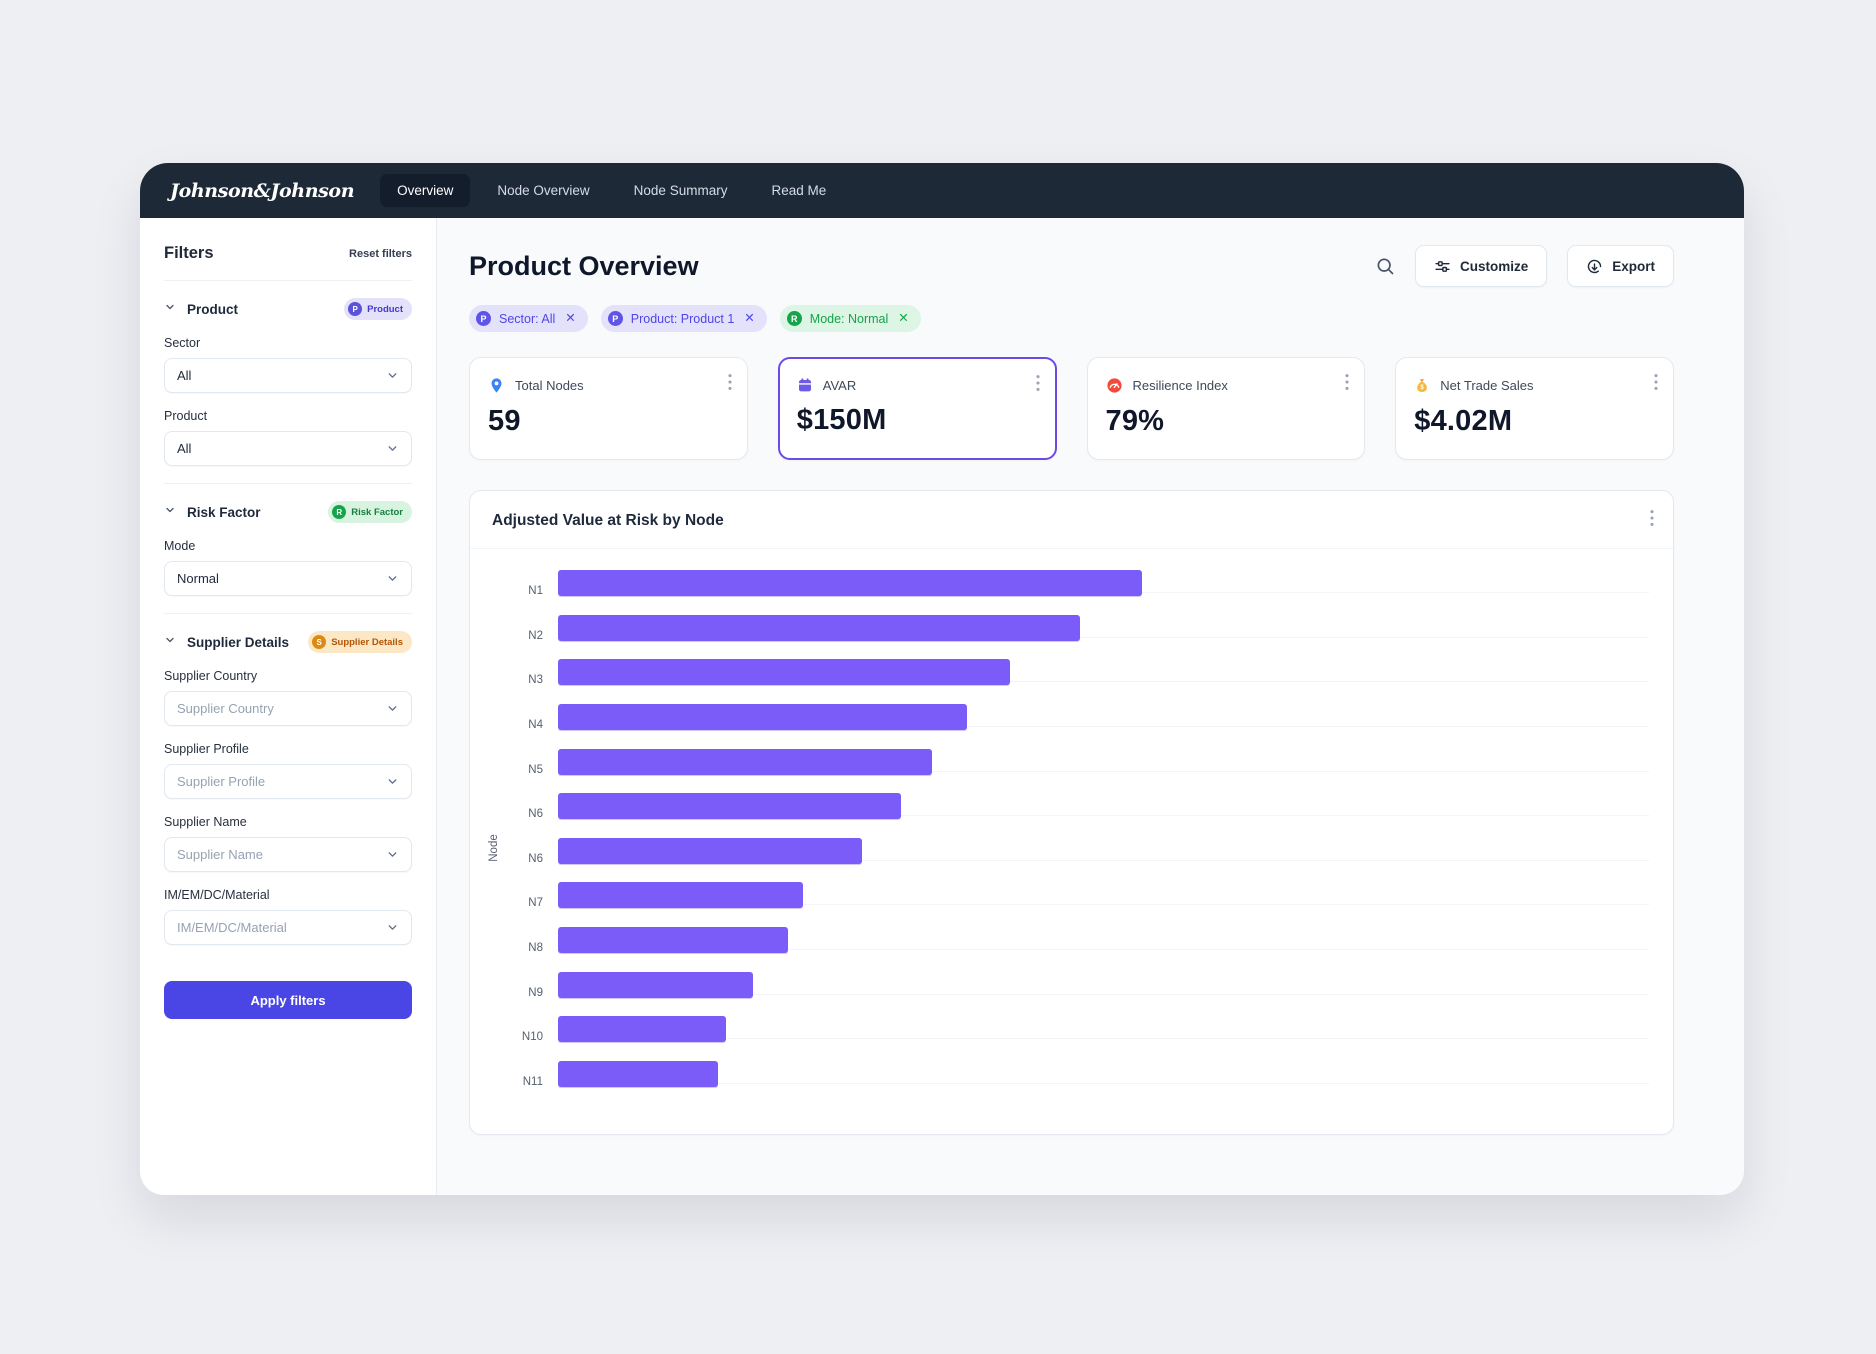 The height and width of the screenshot is (1354, 1876). What do you see at coordinates (217, 895) in the screenshot?
I see `im-em-dc-material-label: IM/EM/DC/Material` at bounding box center [217, 895].